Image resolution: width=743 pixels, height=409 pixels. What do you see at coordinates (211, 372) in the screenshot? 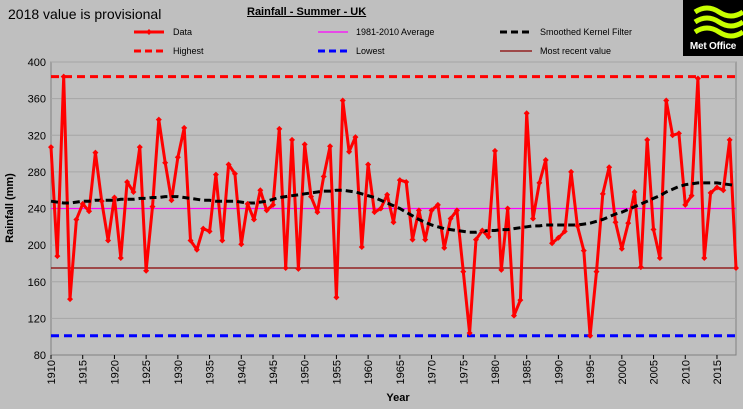
I see `x-tick-label: 1935` at bounding box center [211, 372].